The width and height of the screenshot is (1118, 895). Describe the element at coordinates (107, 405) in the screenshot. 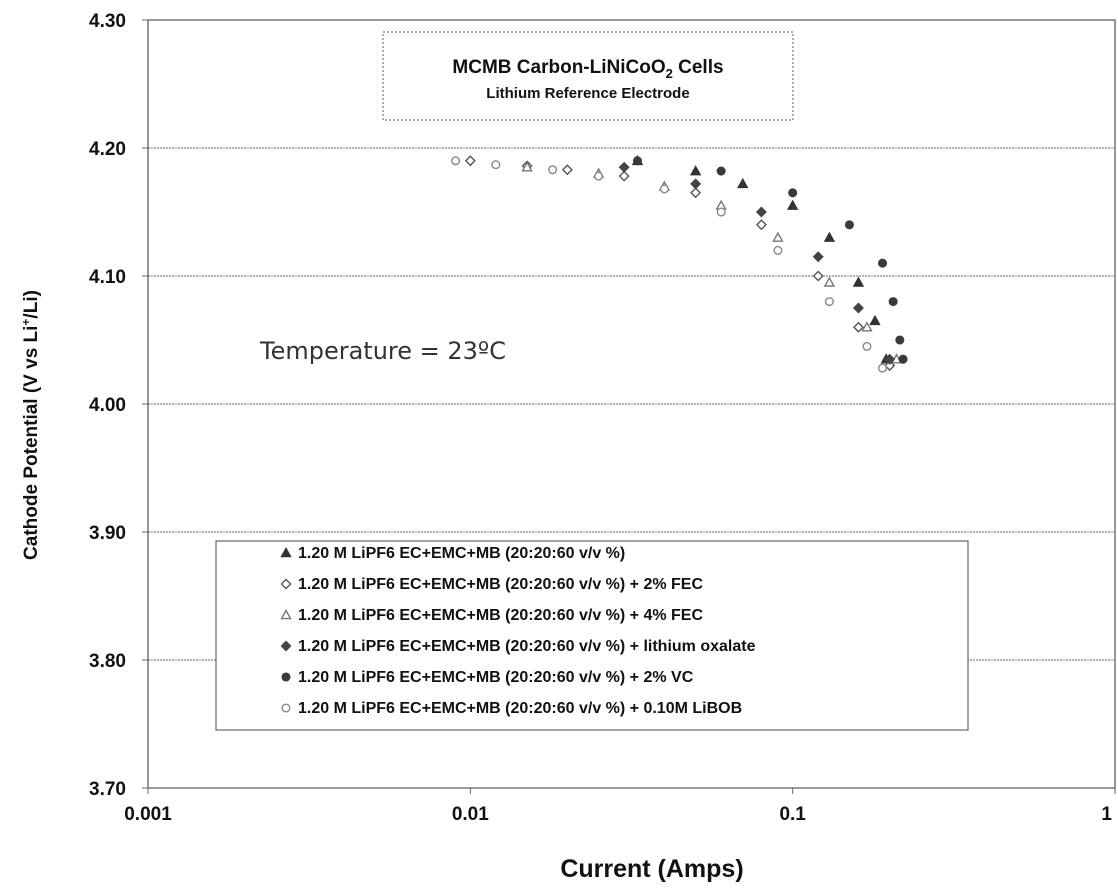

I see `y-tick-label: 4.00` at that location.